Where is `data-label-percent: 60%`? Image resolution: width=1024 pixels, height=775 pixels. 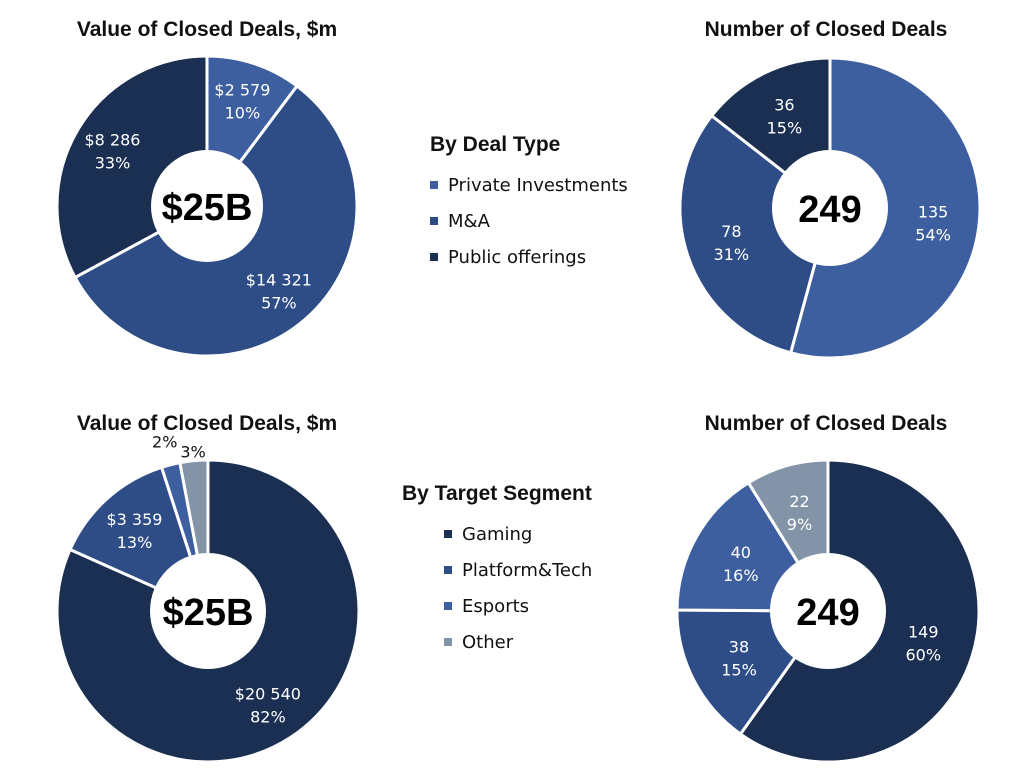
data-label-percent: 60% is located at coordinates (923, 654).